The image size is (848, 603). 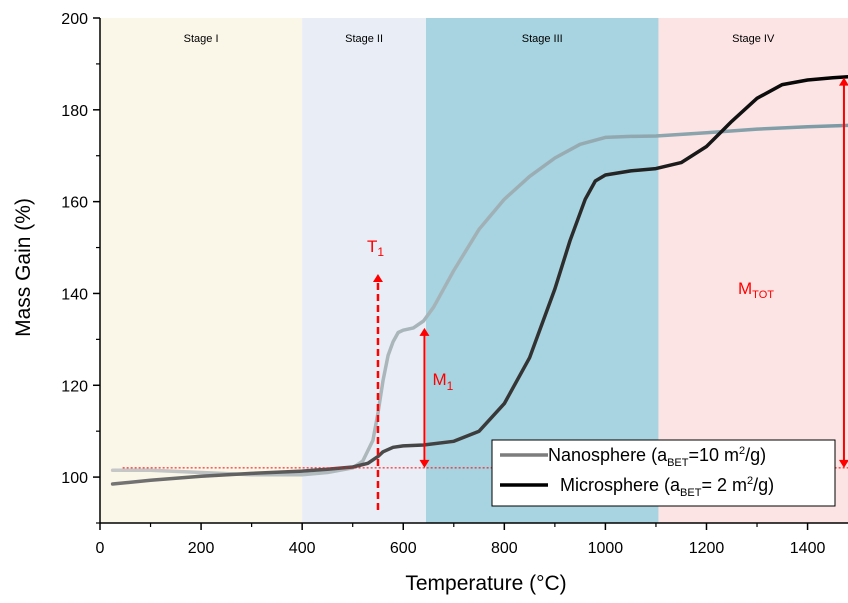 I want to click on m1-label-sub: 1, so click(x=450, y=386).